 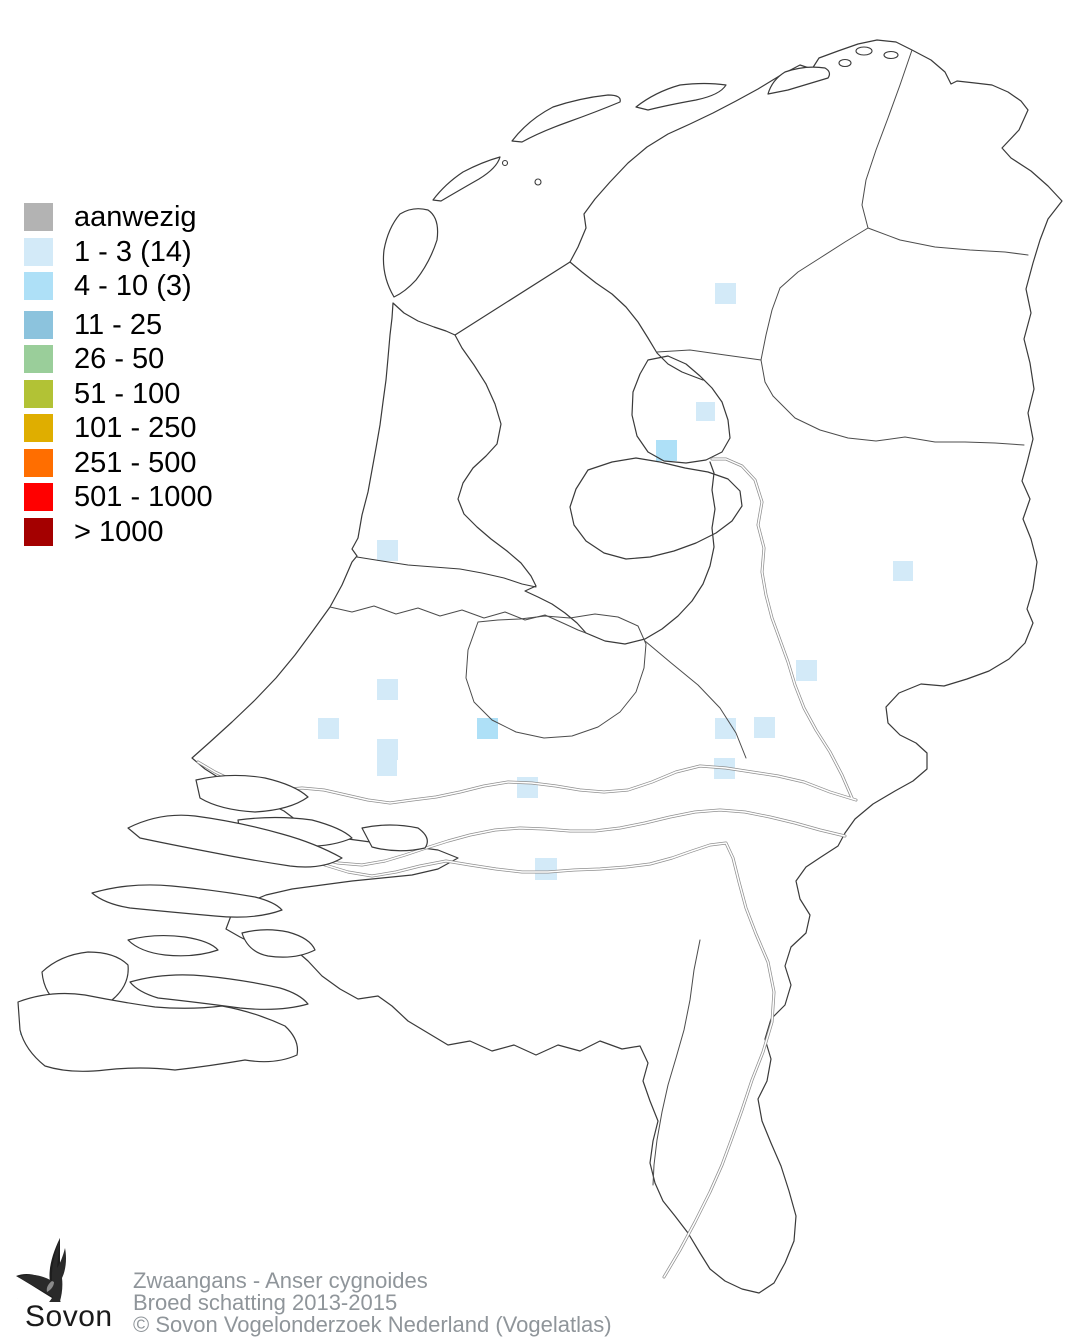 I want to click on legend-label: 4 - 10 (3), so click(x=133, y=286).